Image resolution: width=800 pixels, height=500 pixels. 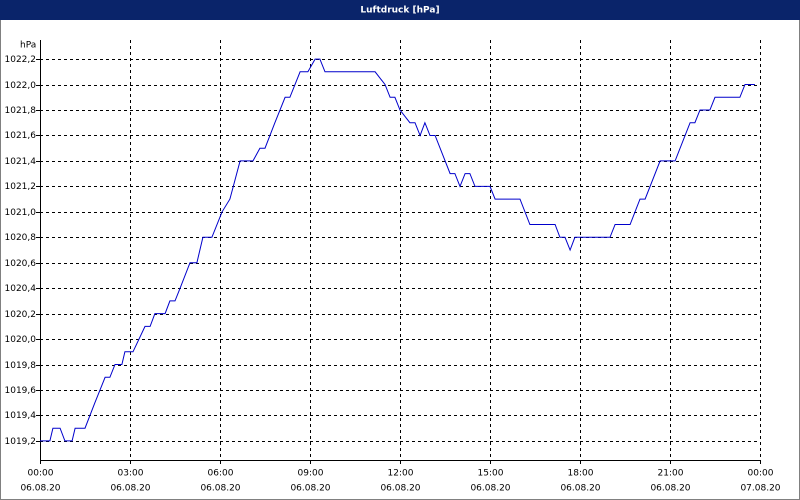 What do you see at coordinates (28, 46) in the screenshot?
I see `y-unit: hPa` at bounding box center [28, 46].